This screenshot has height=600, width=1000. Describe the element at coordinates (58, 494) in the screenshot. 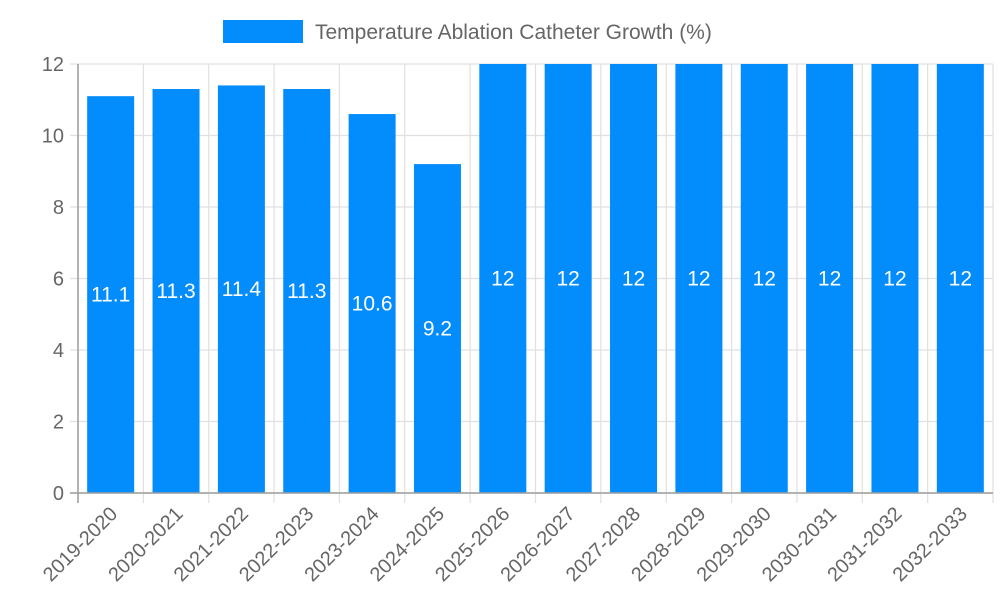

I see `y-tick-label: 0` at that location.